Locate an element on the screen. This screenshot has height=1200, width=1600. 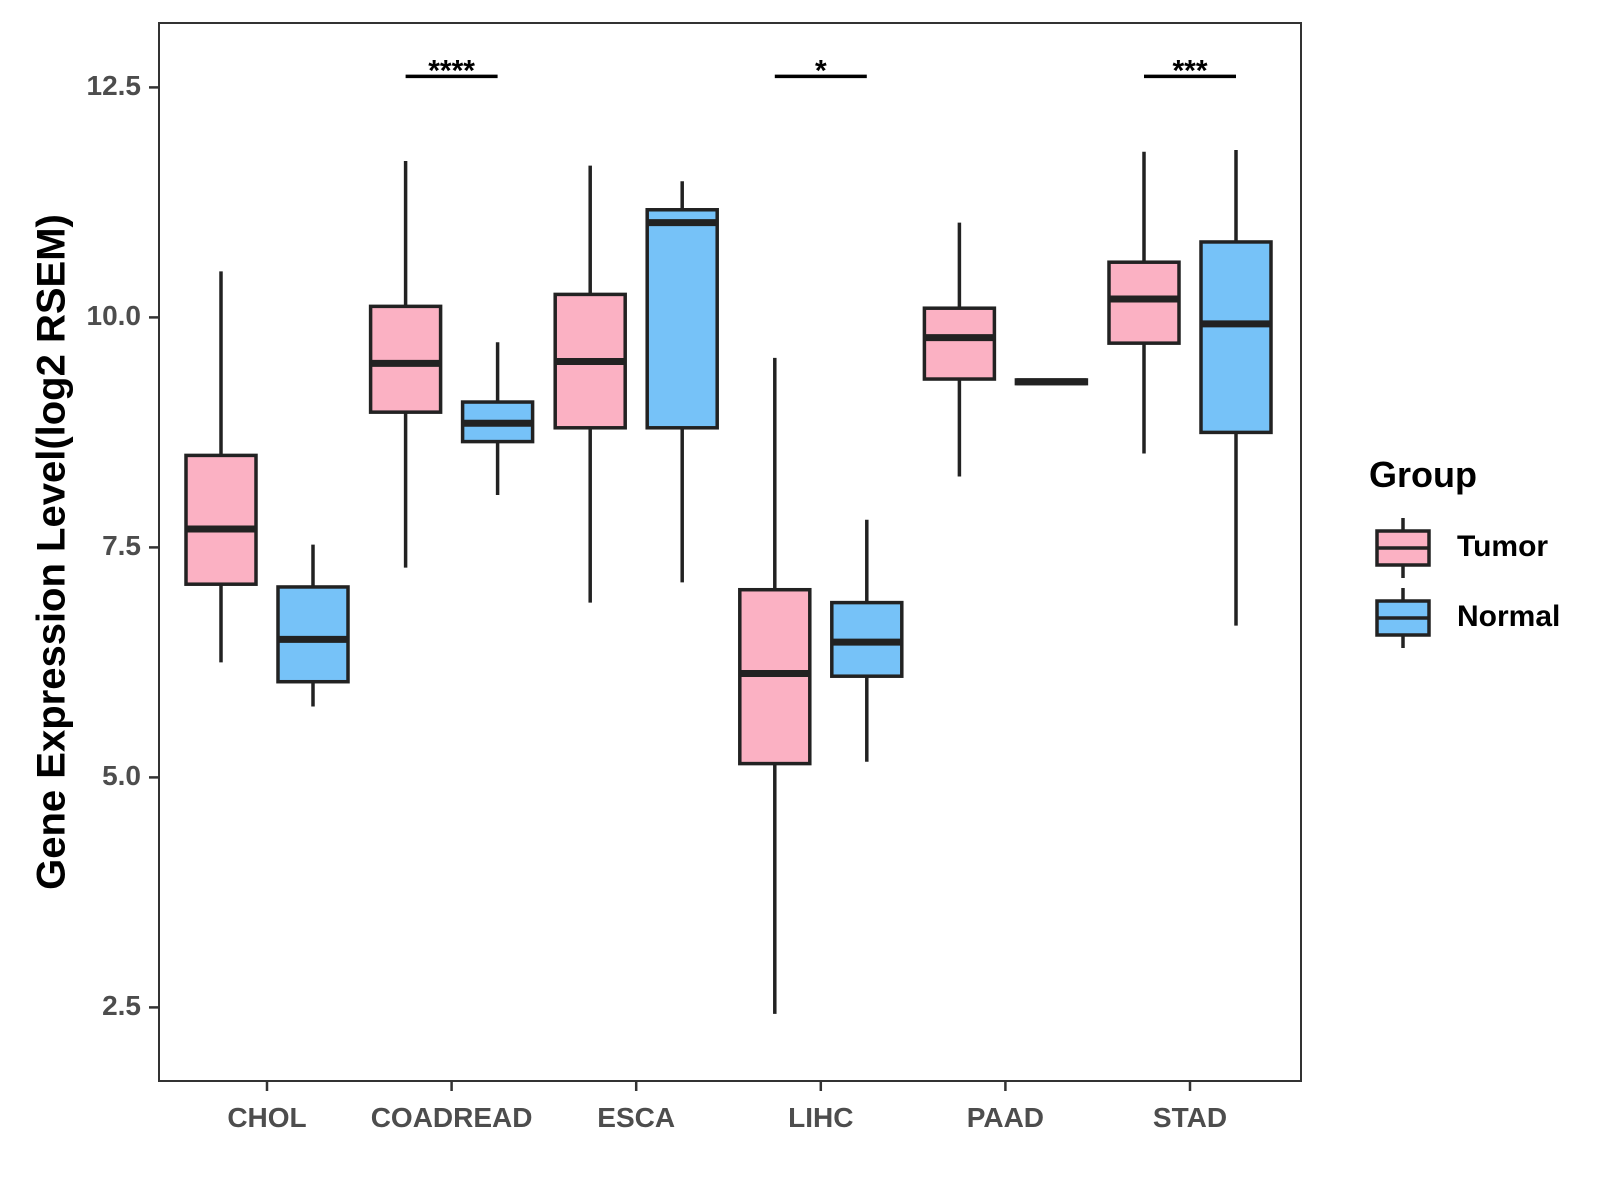
boxplot-tumor-coadread is located at coordinates (405, 364).